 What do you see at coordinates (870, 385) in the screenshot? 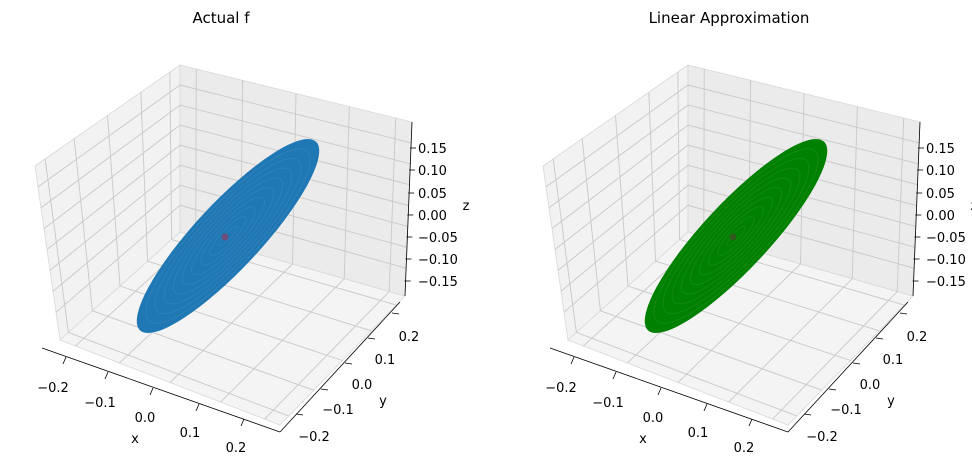
I see `y-tick-label: 0.0` at bounding box center [870, 385].